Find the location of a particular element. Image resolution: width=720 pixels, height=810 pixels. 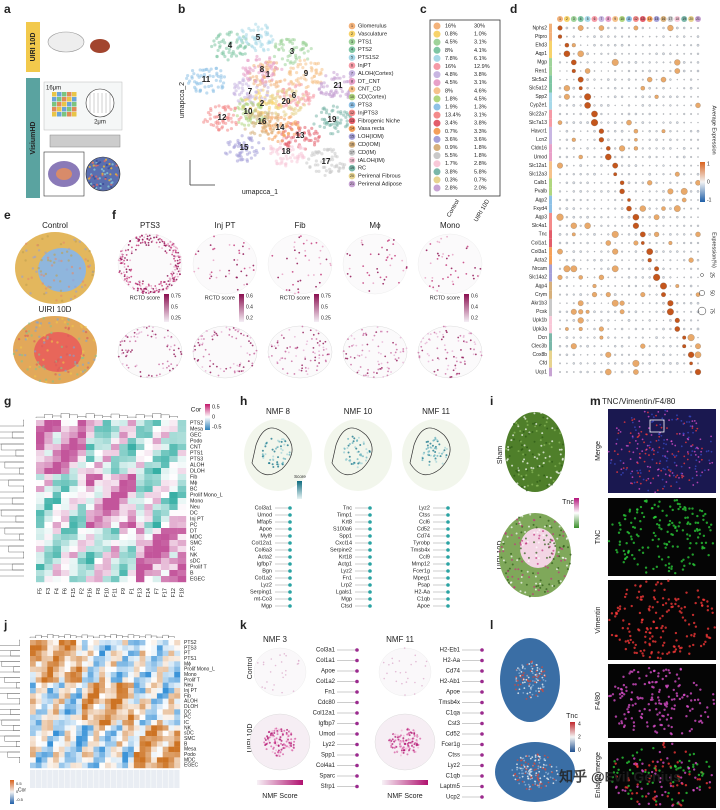

col-id: 4 is located at coordinates (581, 19).